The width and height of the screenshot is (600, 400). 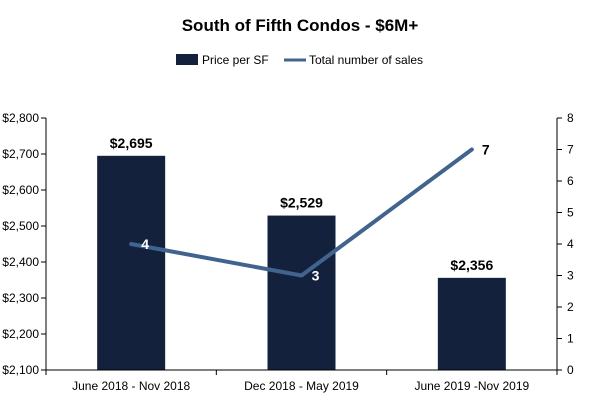 What do you see at coordinates (570, 276) in the screenshot?
I see `right-tick-label: 3` at bounding box center [570, 276].